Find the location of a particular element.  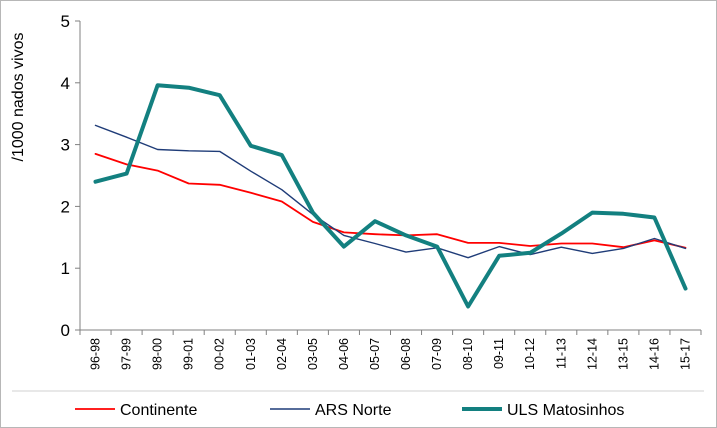

x-tick-label: 12-14 is located at coordinates (592, 354).